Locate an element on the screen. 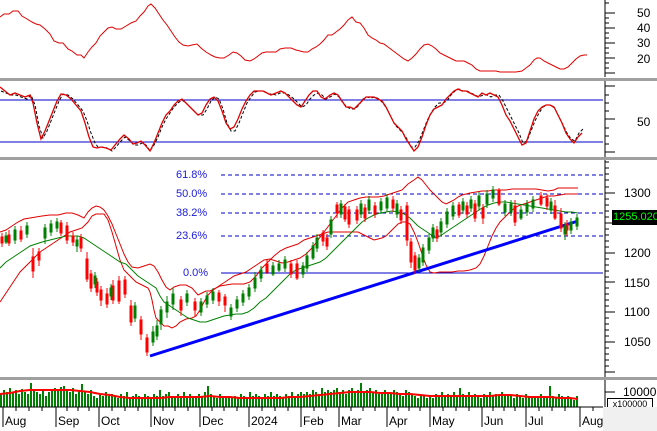 This screenshot has width=657, height=431. x-axis-label: Mar is located at coordinates (351, 421).